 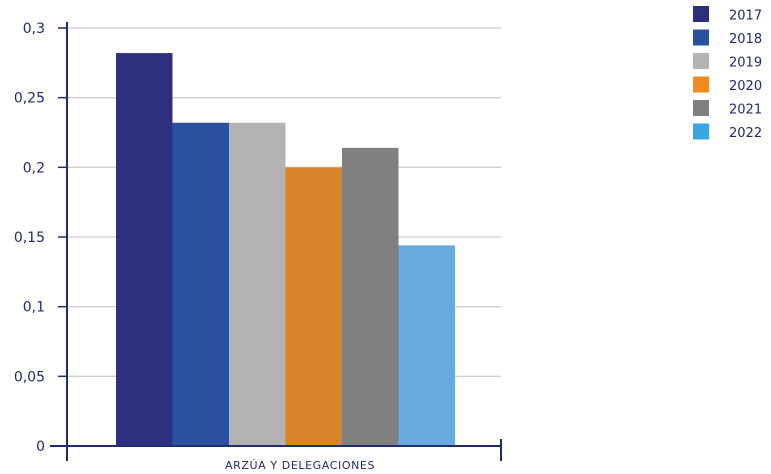 I want to click on legend-swatch-2022, so click(x=701, y=131).